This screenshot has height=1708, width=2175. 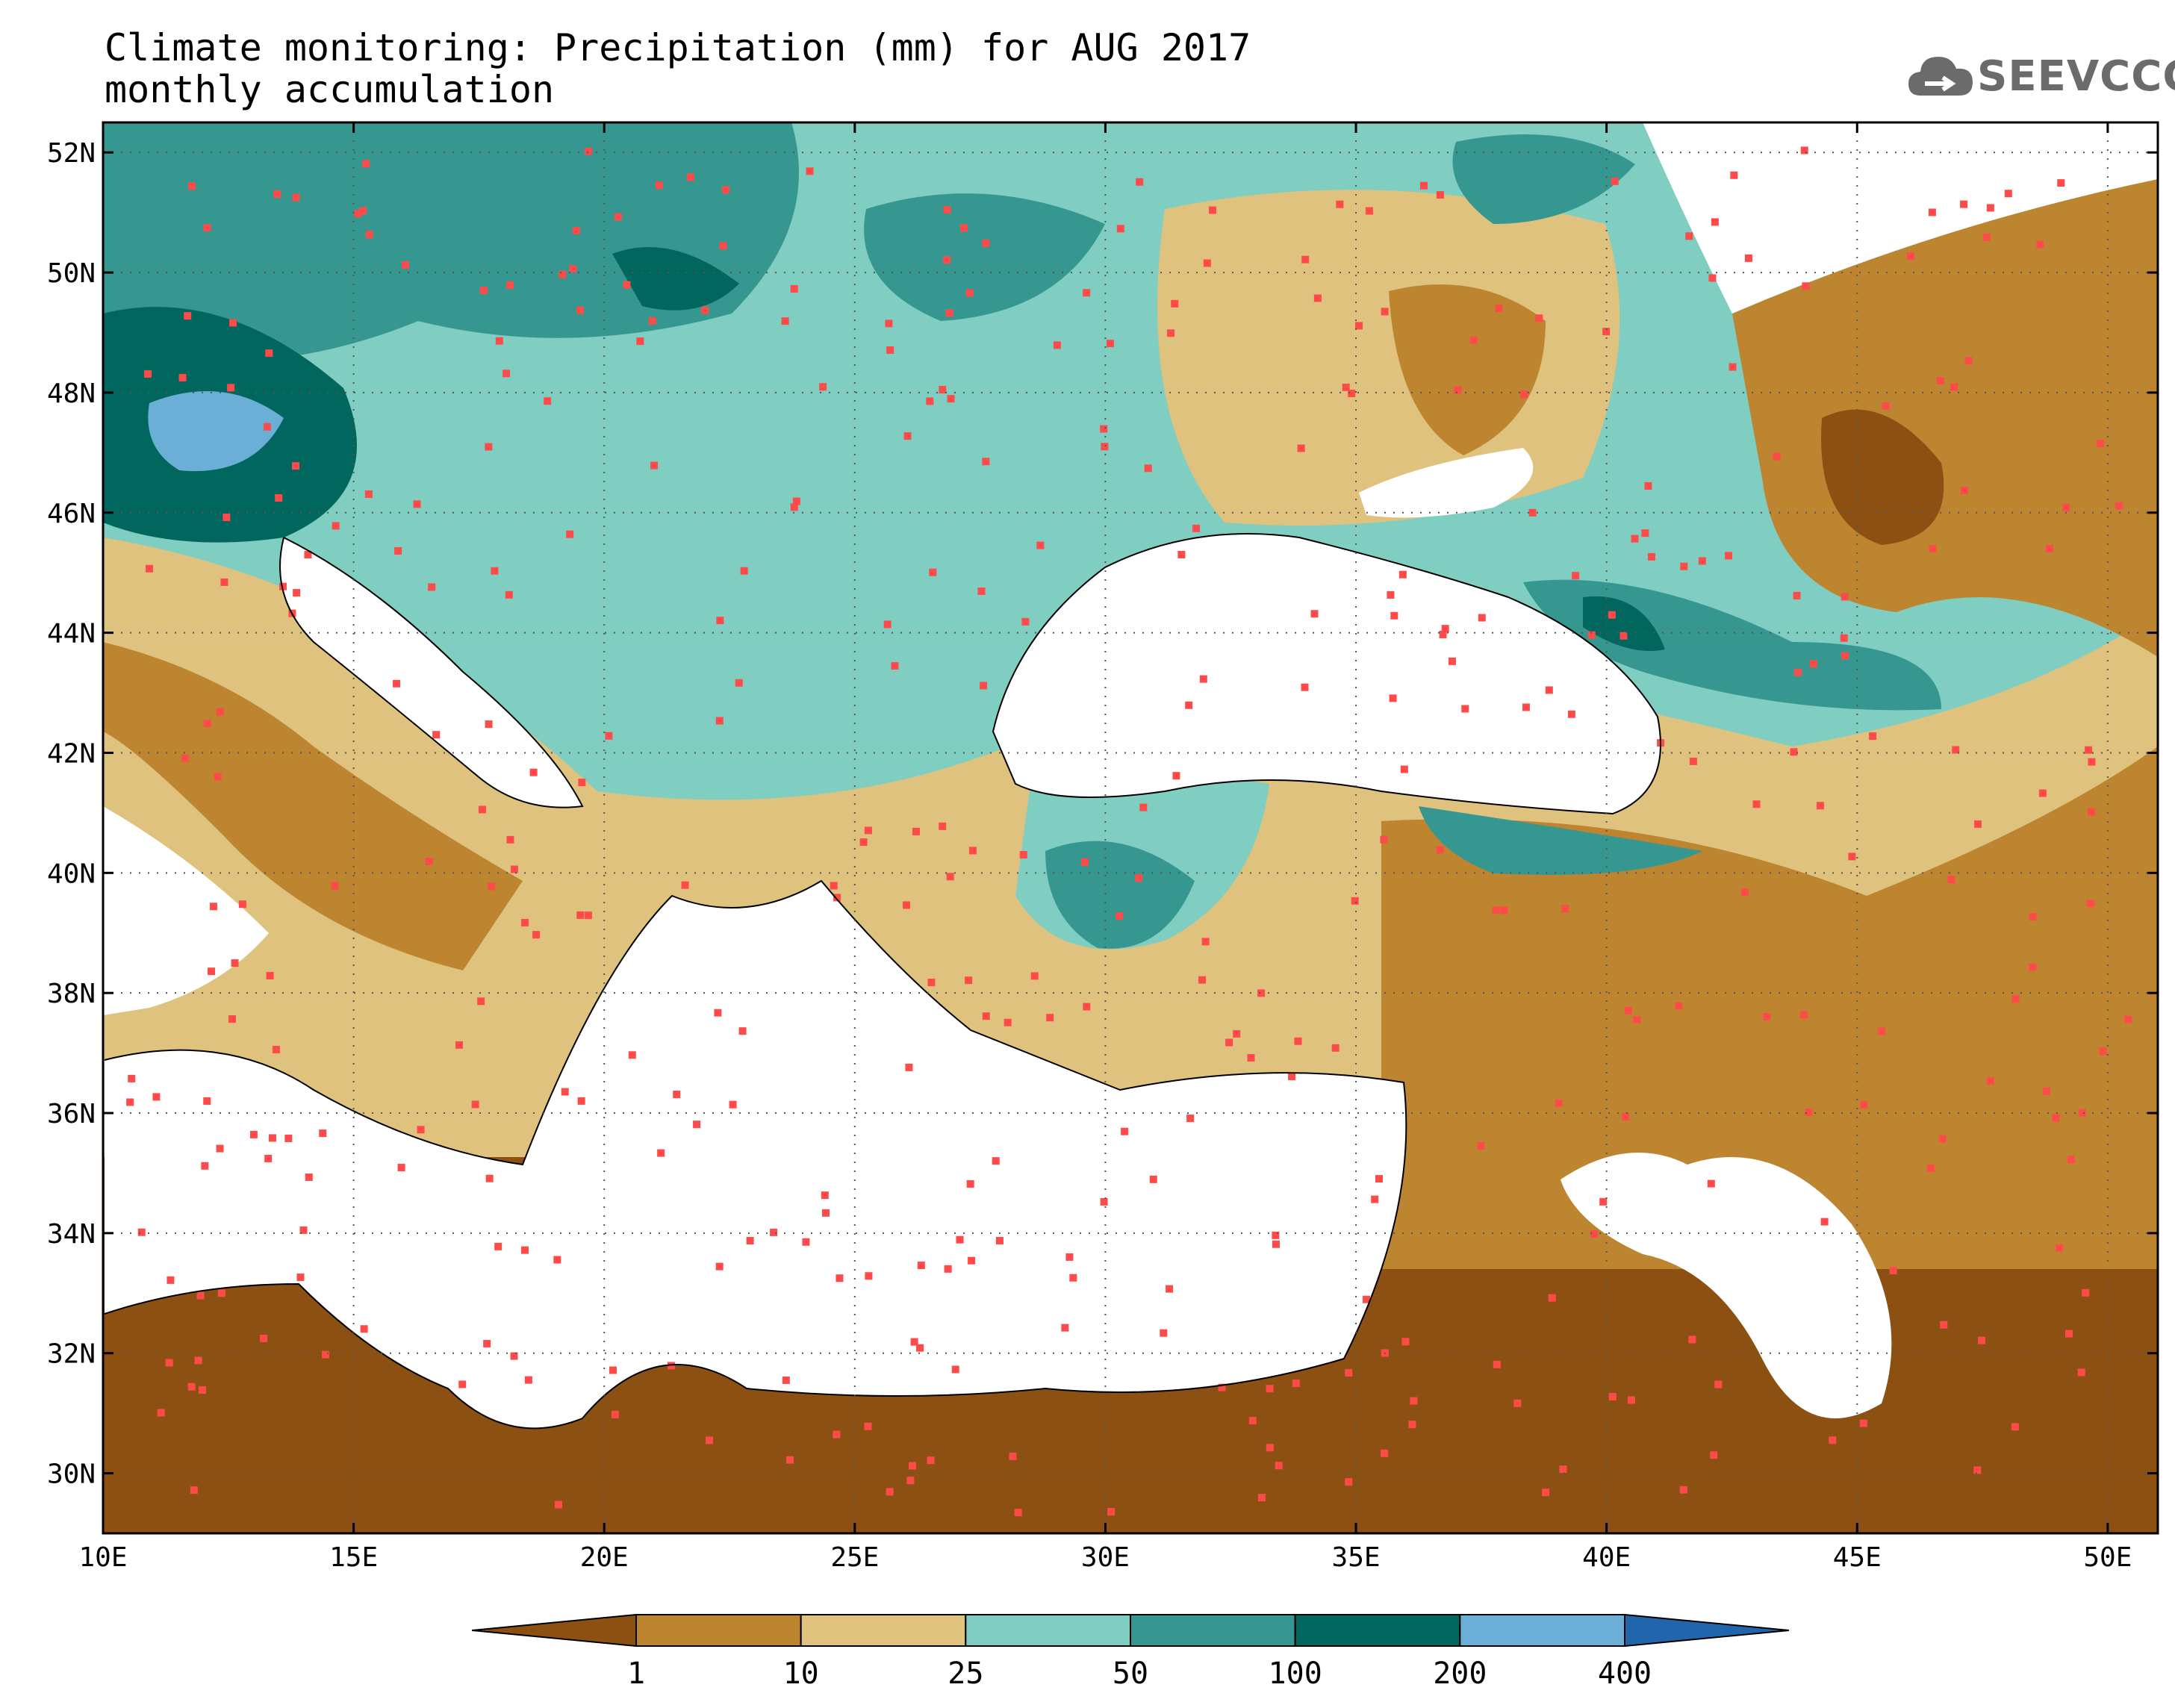 I want to click on colorbar-segment, so click(x=1377, y=1630).